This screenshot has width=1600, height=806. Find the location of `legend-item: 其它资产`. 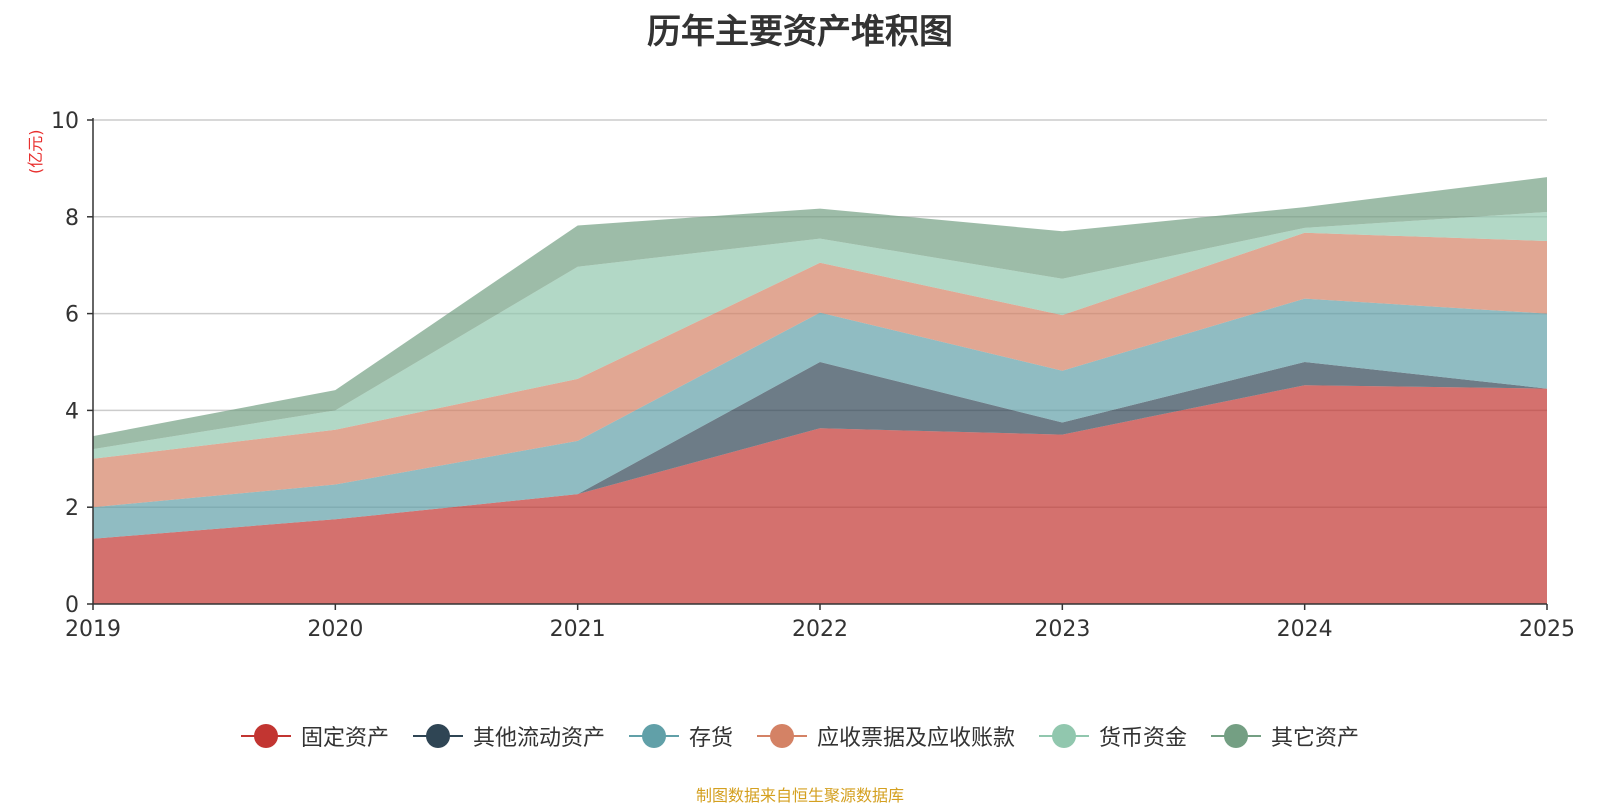

legend-item: 其它资产 is located at coordinates (1285, 736).